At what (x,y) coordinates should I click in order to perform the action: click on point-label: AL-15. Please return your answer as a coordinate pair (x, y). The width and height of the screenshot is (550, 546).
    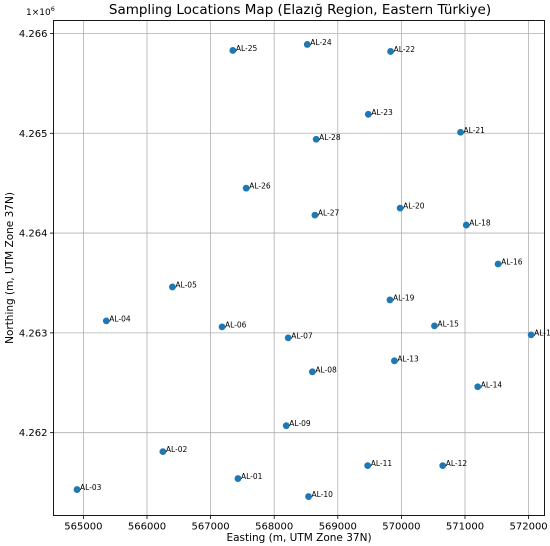
    Looking at the image, I should click on (448, 323).